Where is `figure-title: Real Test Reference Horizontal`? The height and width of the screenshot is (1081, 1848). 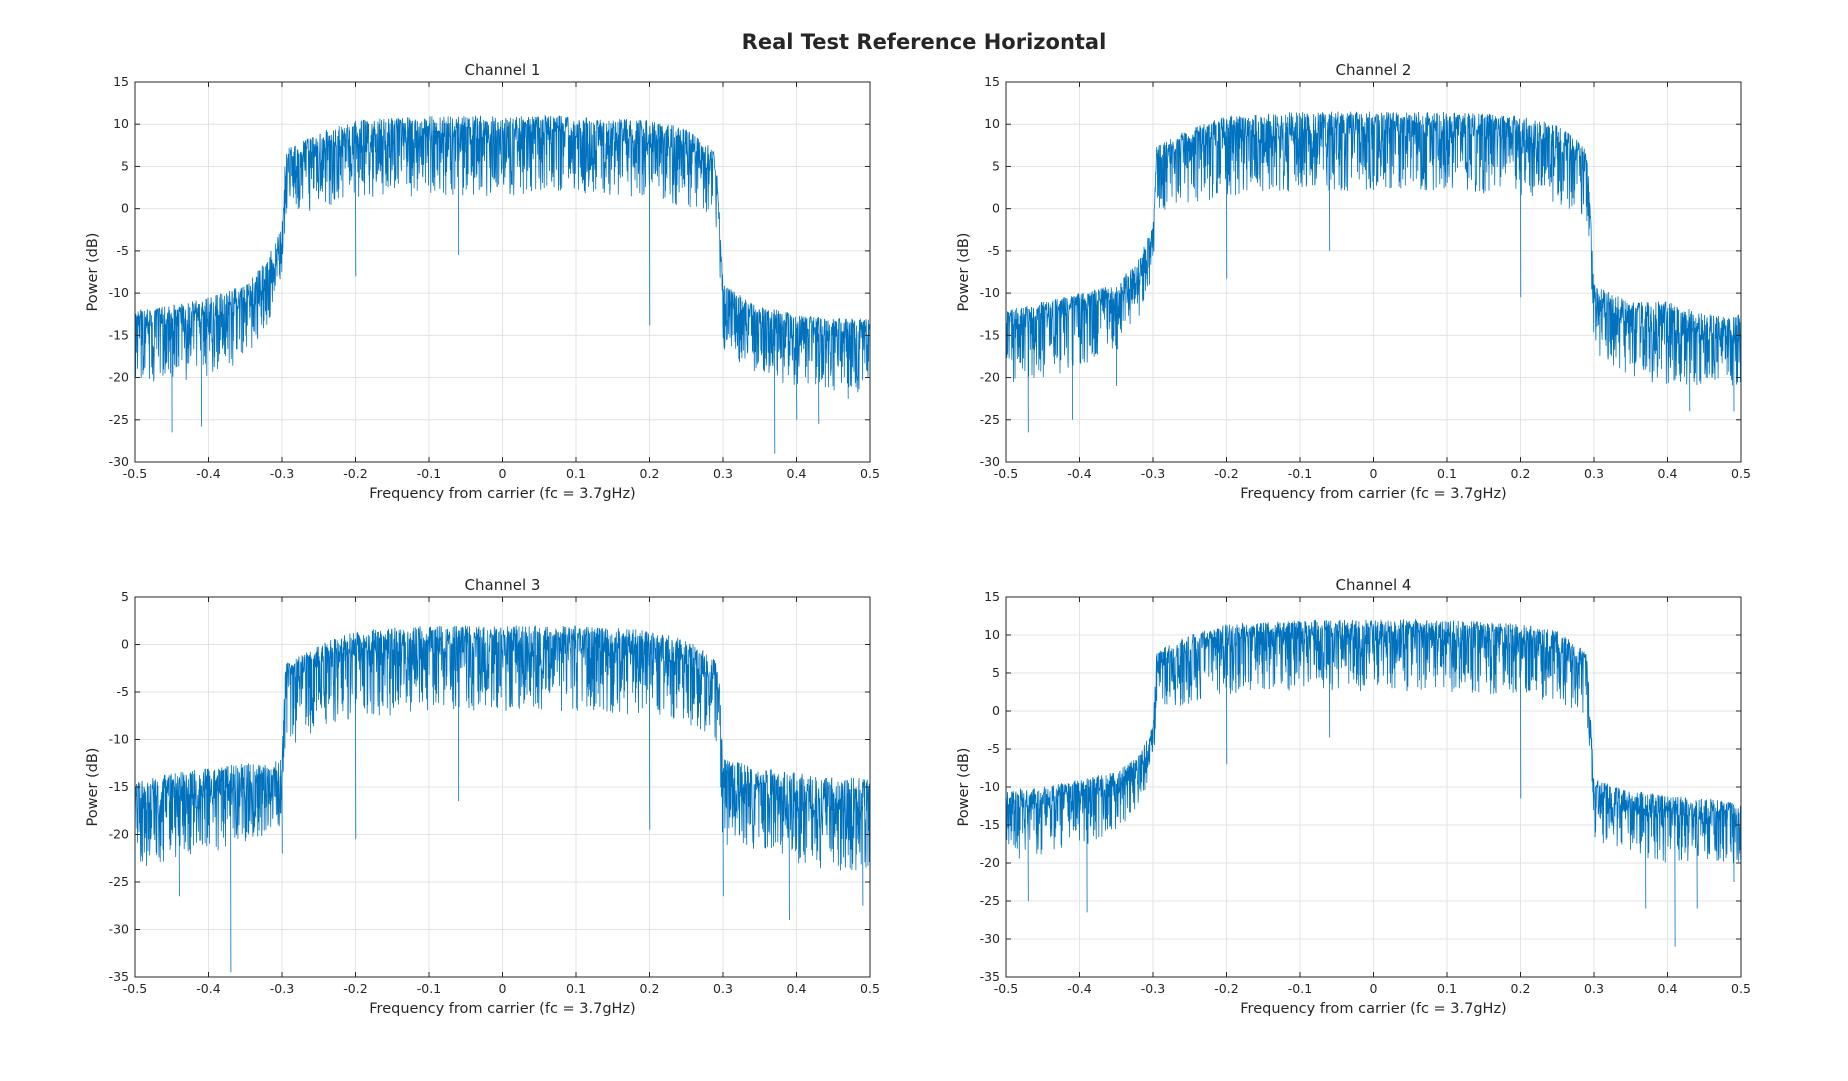
figure-title: Real Test Reference Horizontal is located at coordinates (924, 42).